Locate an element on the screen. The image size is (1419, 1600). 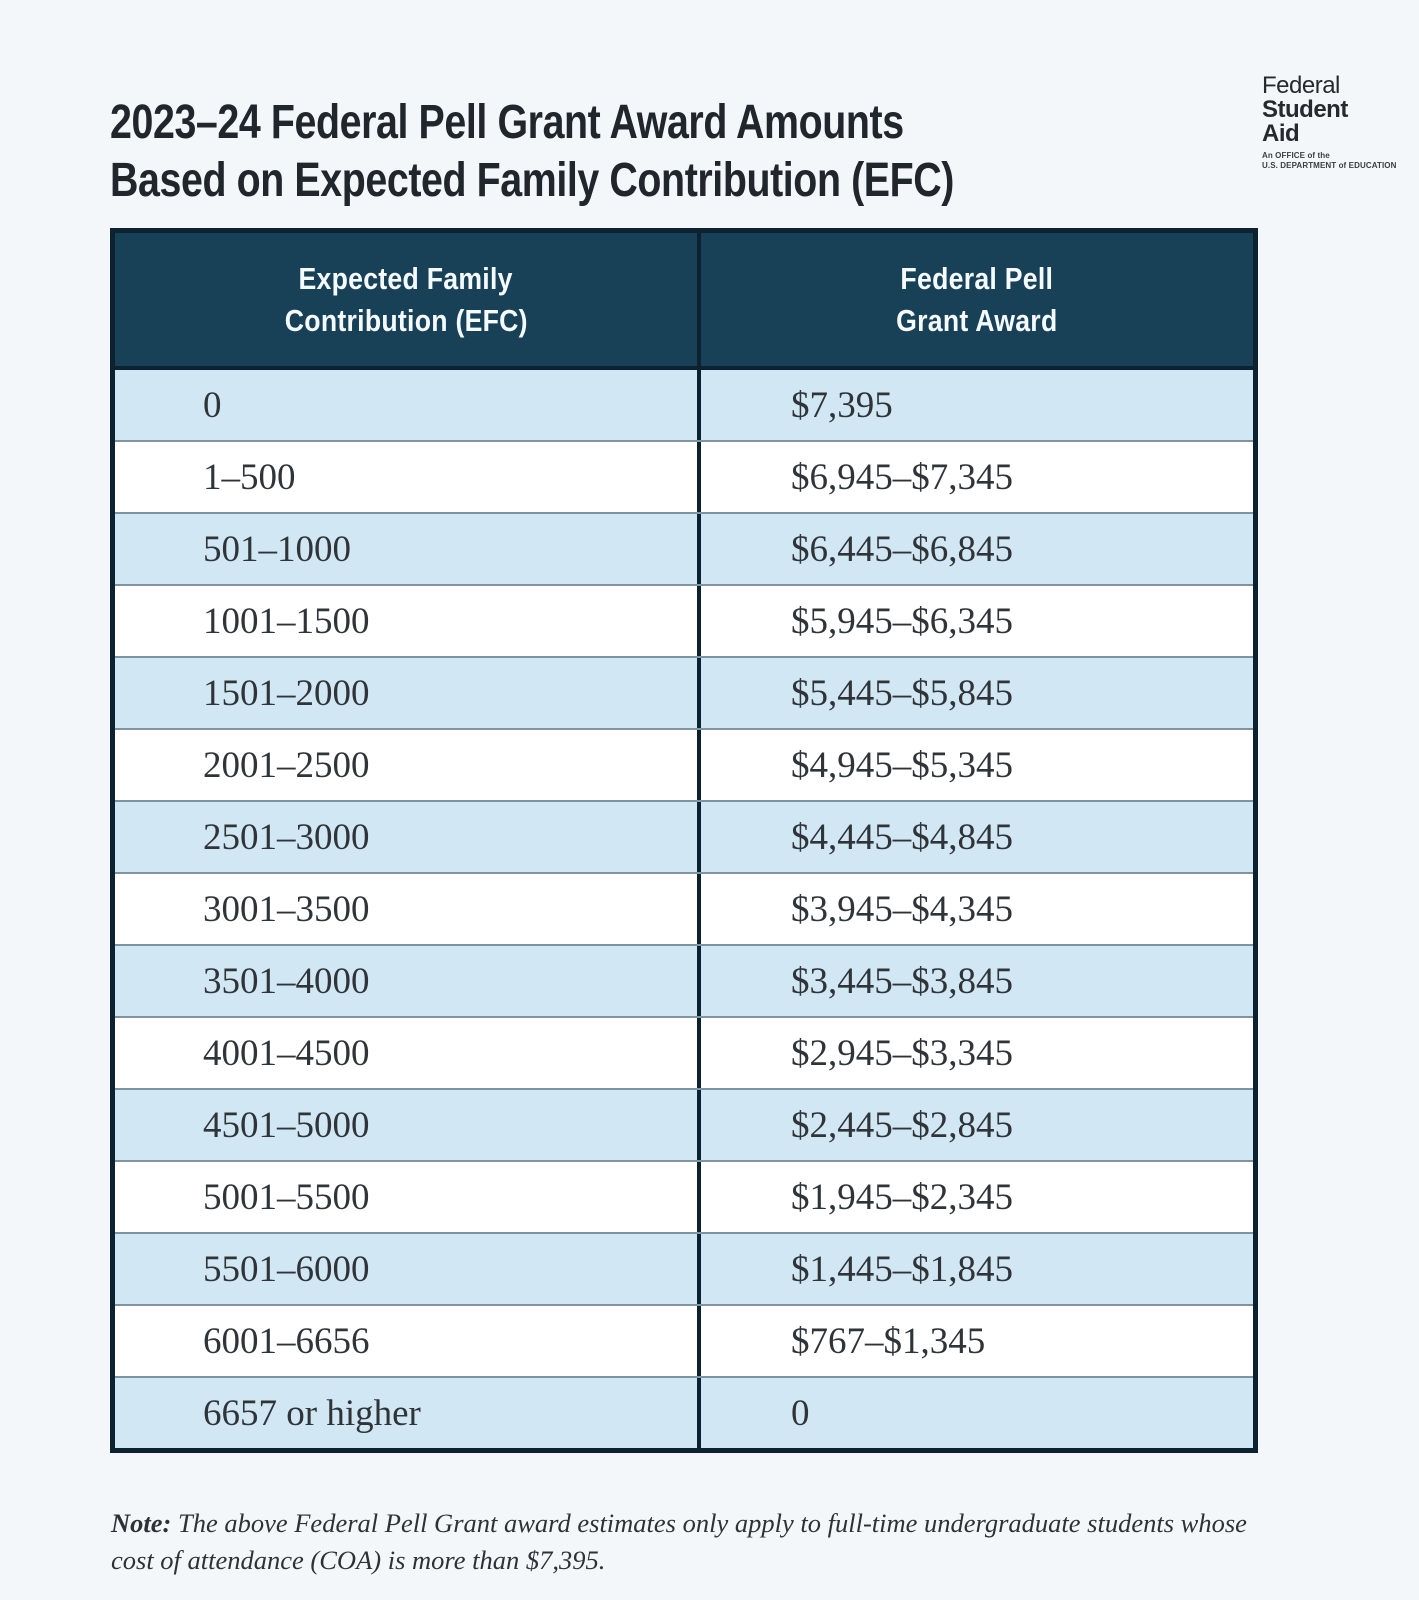
award-value: $767–$1,345 is located at coordinates (888, 1341).